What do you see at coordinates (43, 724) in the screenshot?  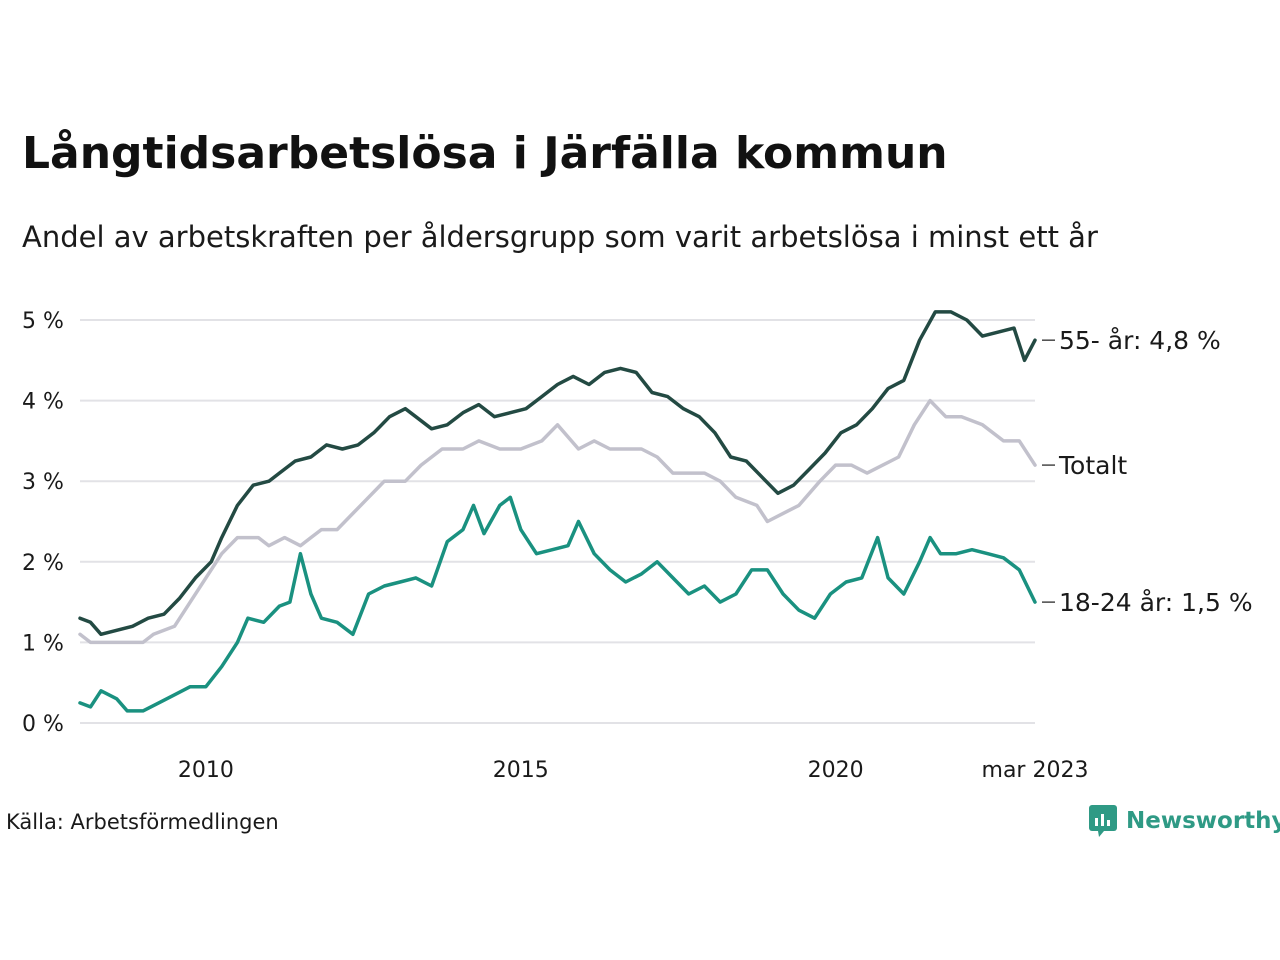 I see `y-tick-label: 0 %` at bounding box center [43, 724].